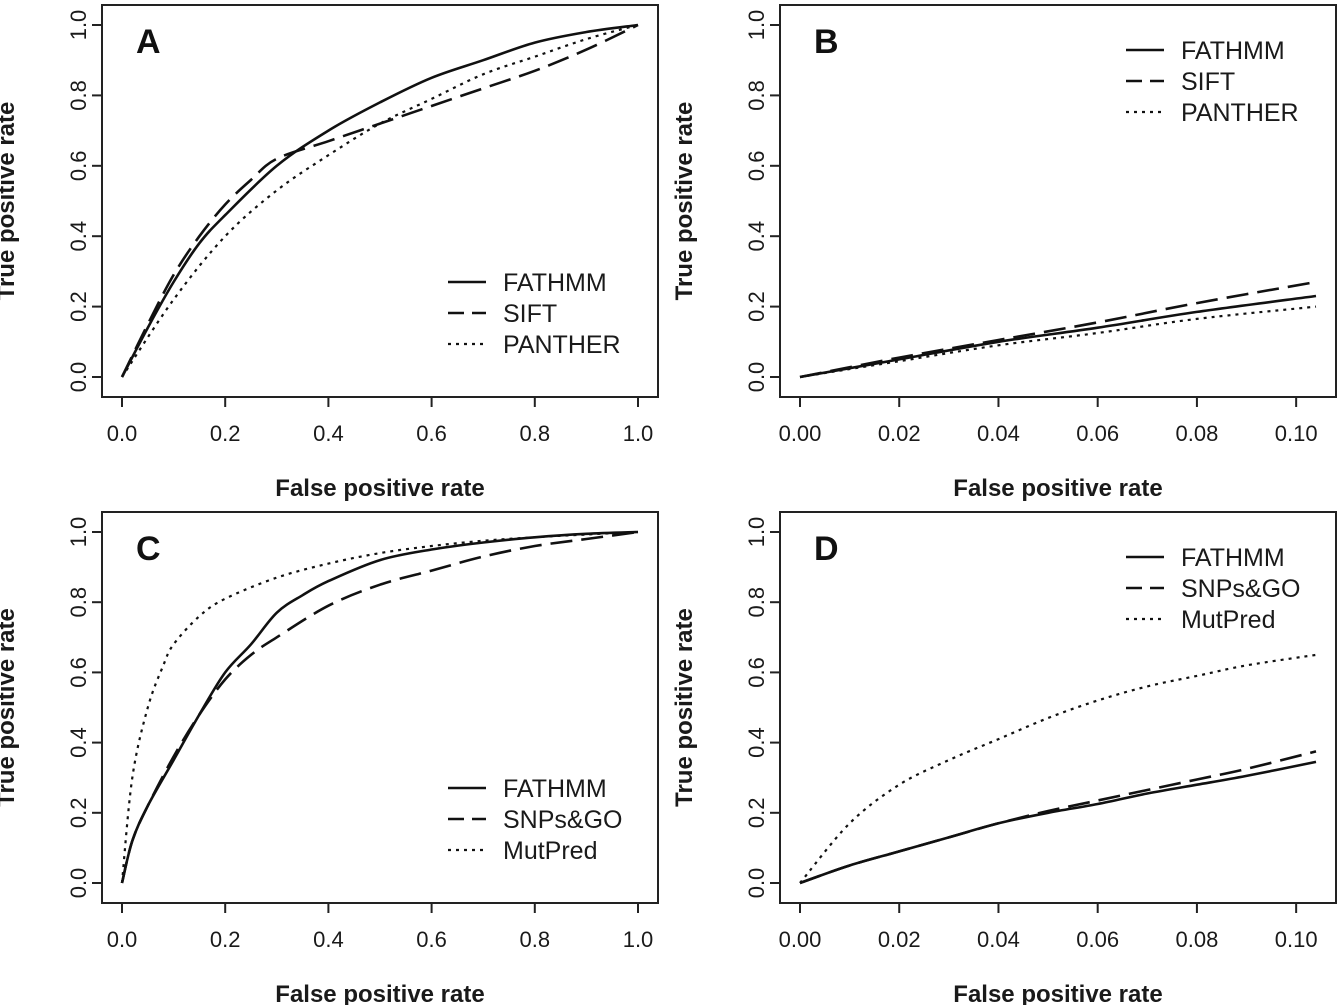  What do you see at coordinates (148, 549) in the screenshot?
I see `panel-letter: C` at bounding box center [148, 549].